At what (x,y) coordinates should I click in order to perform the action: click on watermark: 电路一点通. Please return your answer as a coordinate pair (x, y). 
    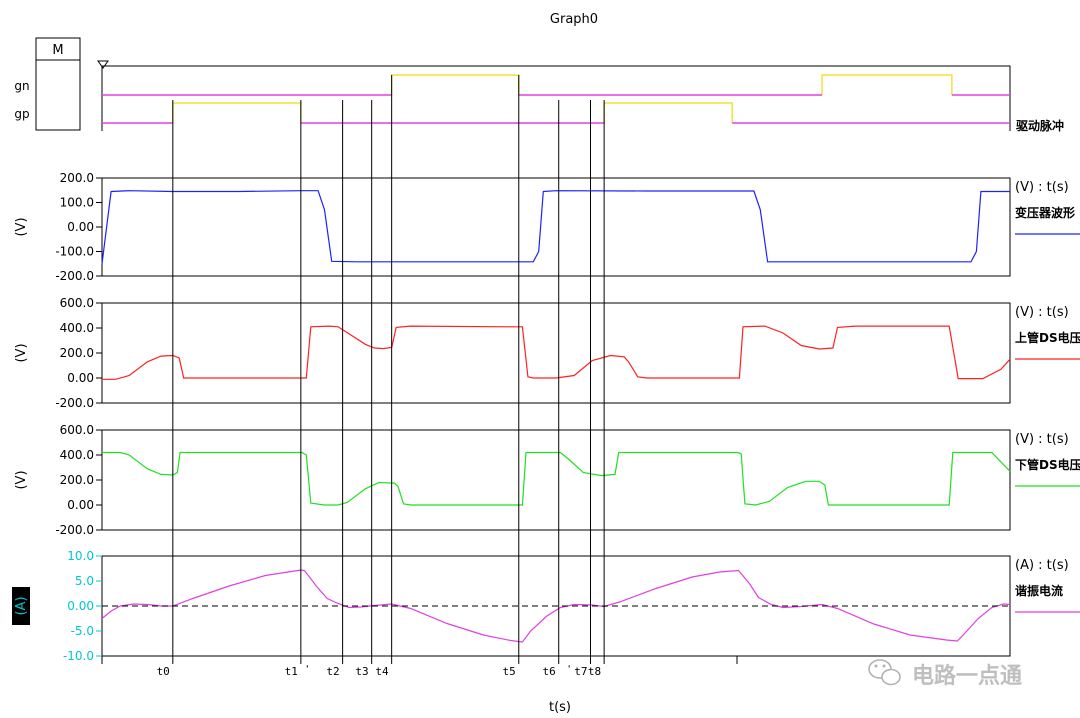
    Looking at the image, I should click on (945, 674).